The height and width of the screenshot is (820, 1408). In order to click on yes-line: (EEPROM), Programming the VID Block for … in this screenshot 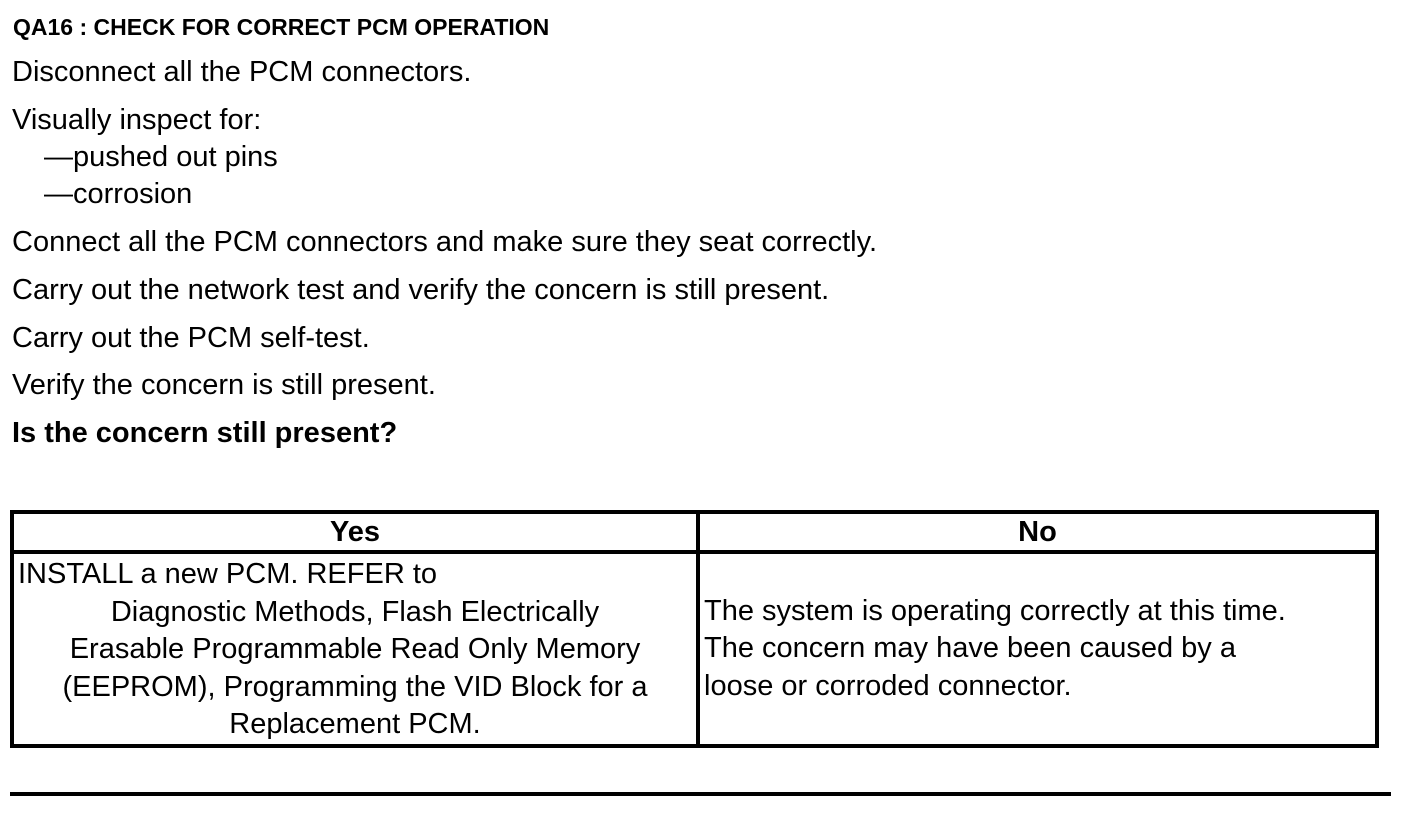, I will do `click(355, 686)`.